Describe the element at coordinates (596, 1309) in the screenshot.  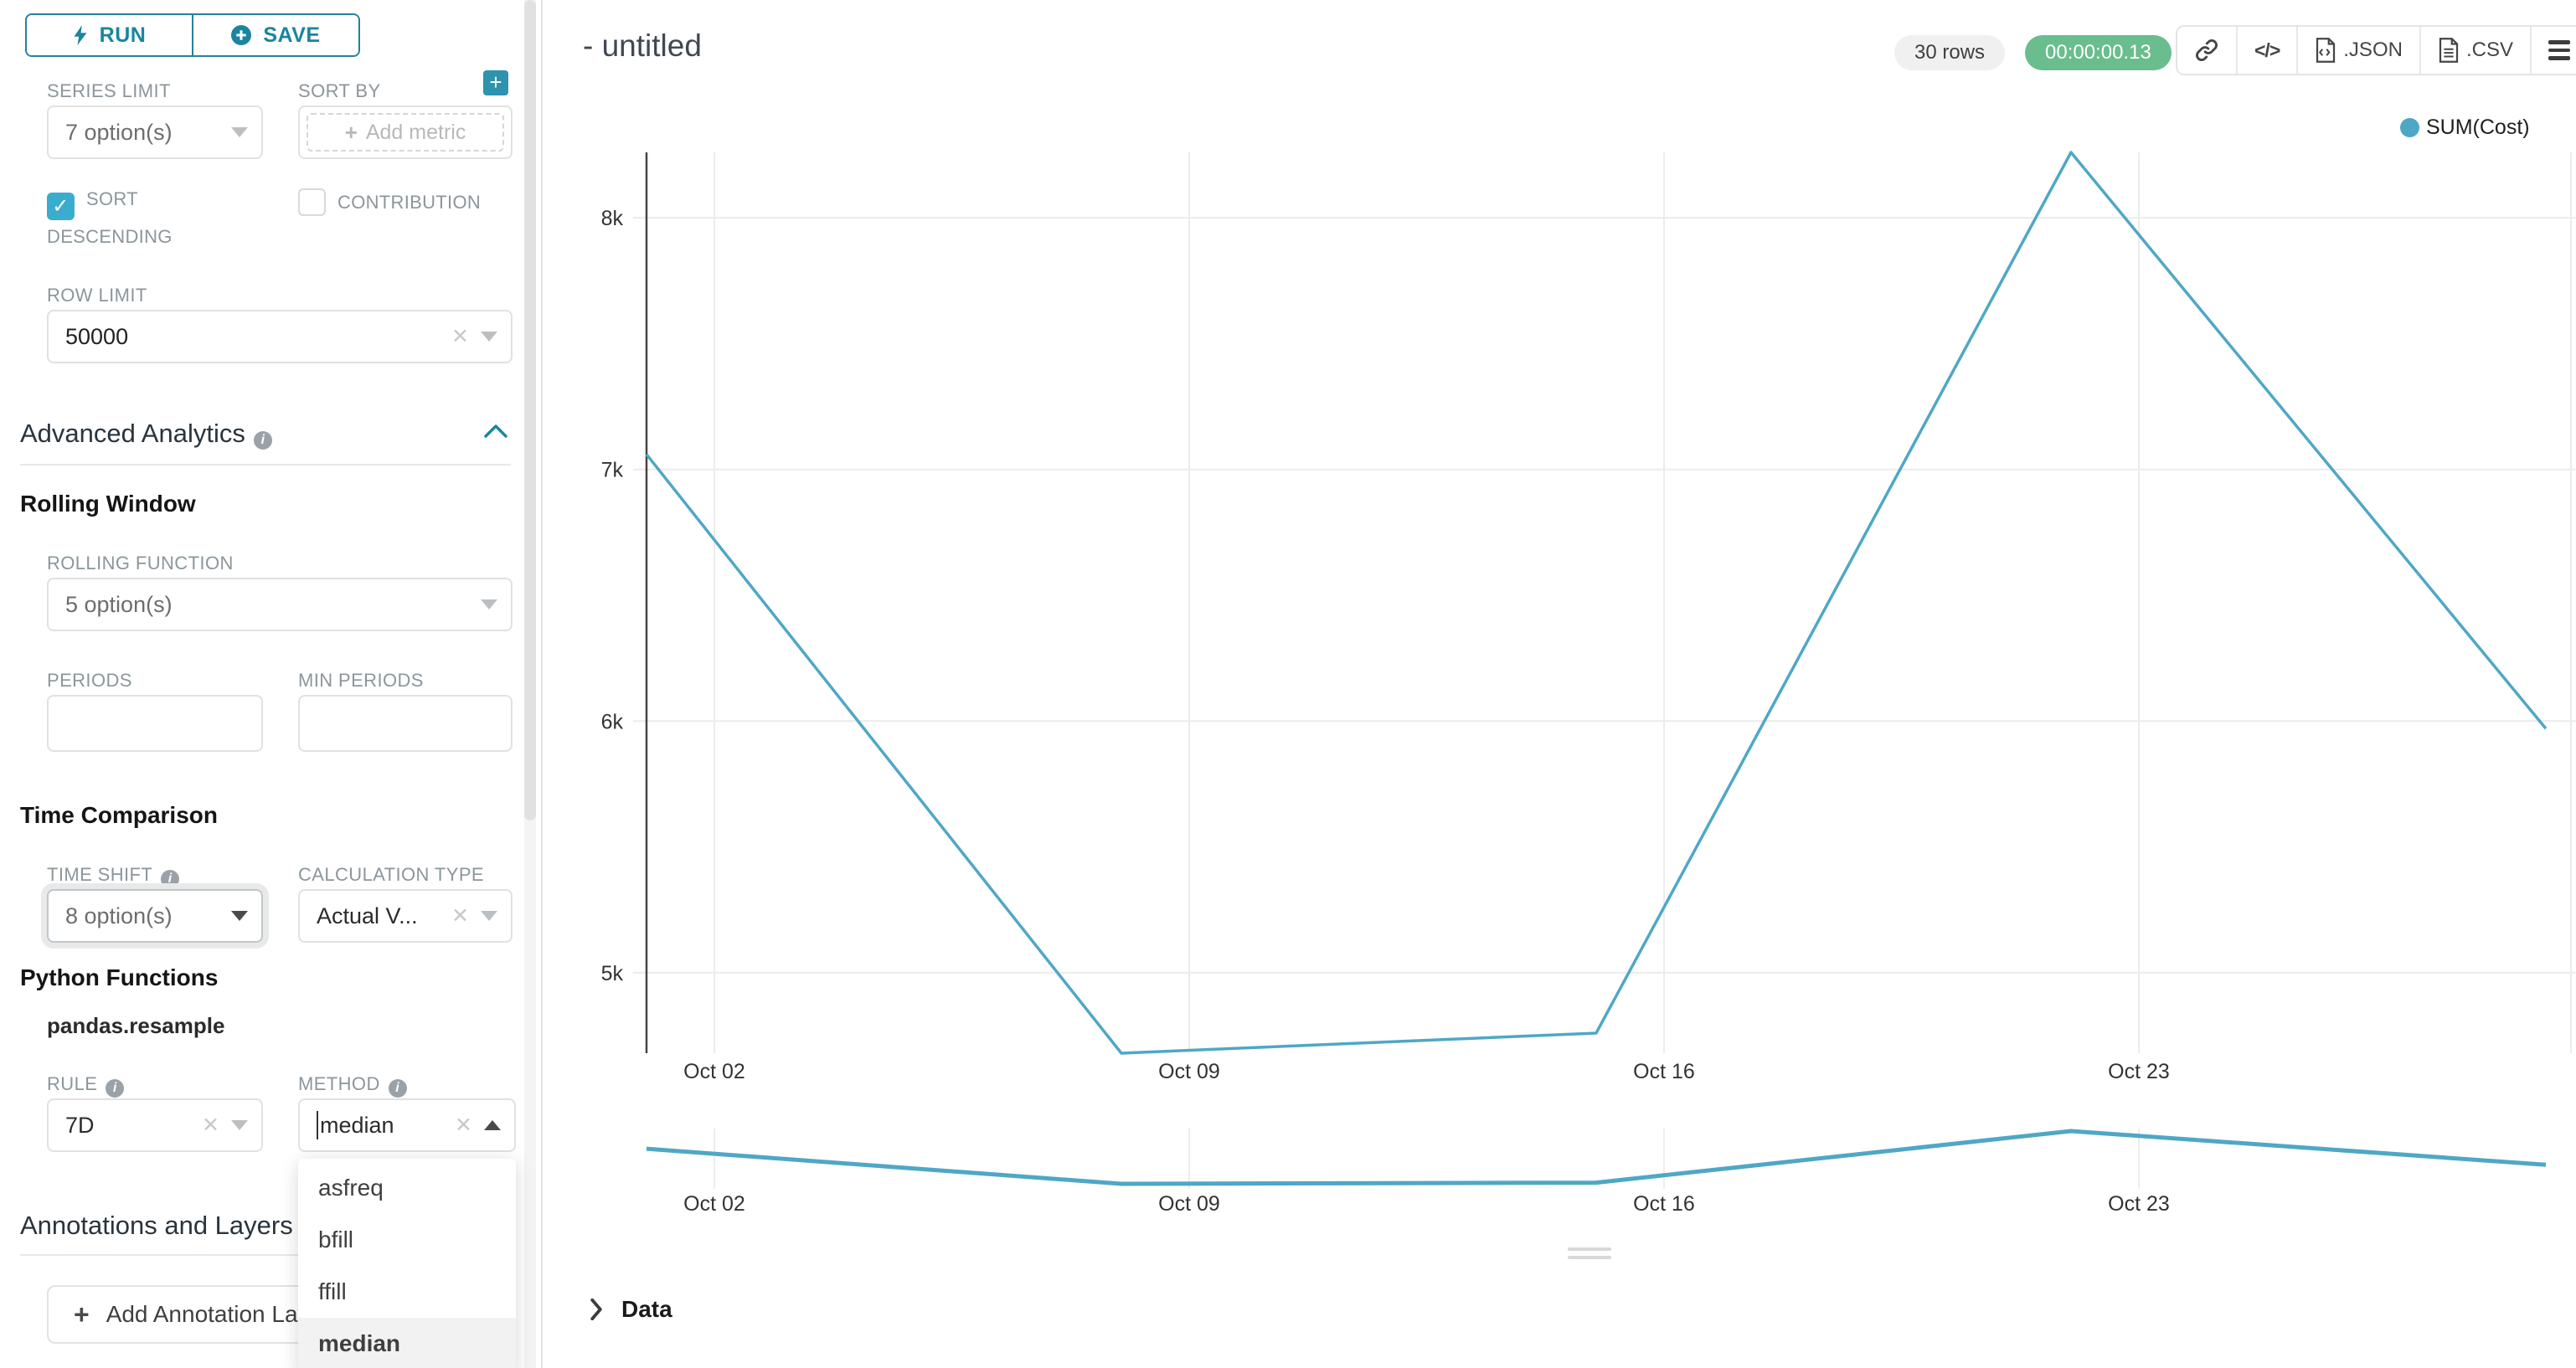
I see `chevron-right-icon` at that location.